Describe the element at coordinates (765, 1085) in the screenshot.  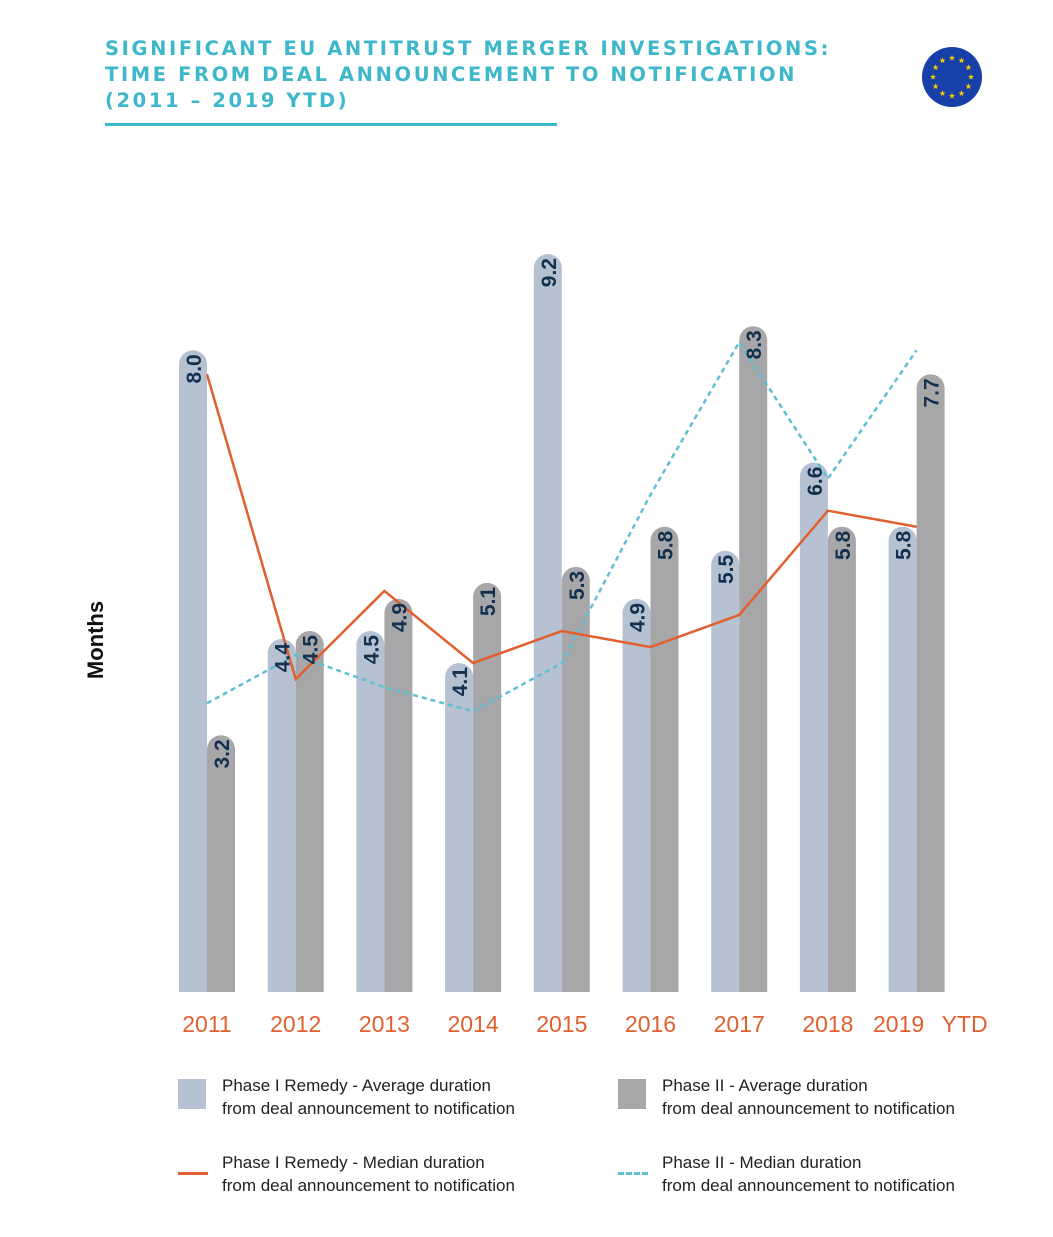
I see `legend-label-phase2-average-line1: Phase II - Average duration` at that location.